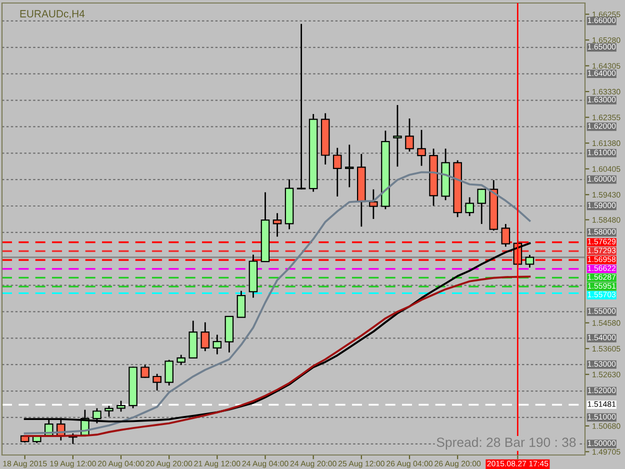  Describe the element at coordinates (52, 14) in the screenshot. I see `text: EURAUDc,H4` at that location.